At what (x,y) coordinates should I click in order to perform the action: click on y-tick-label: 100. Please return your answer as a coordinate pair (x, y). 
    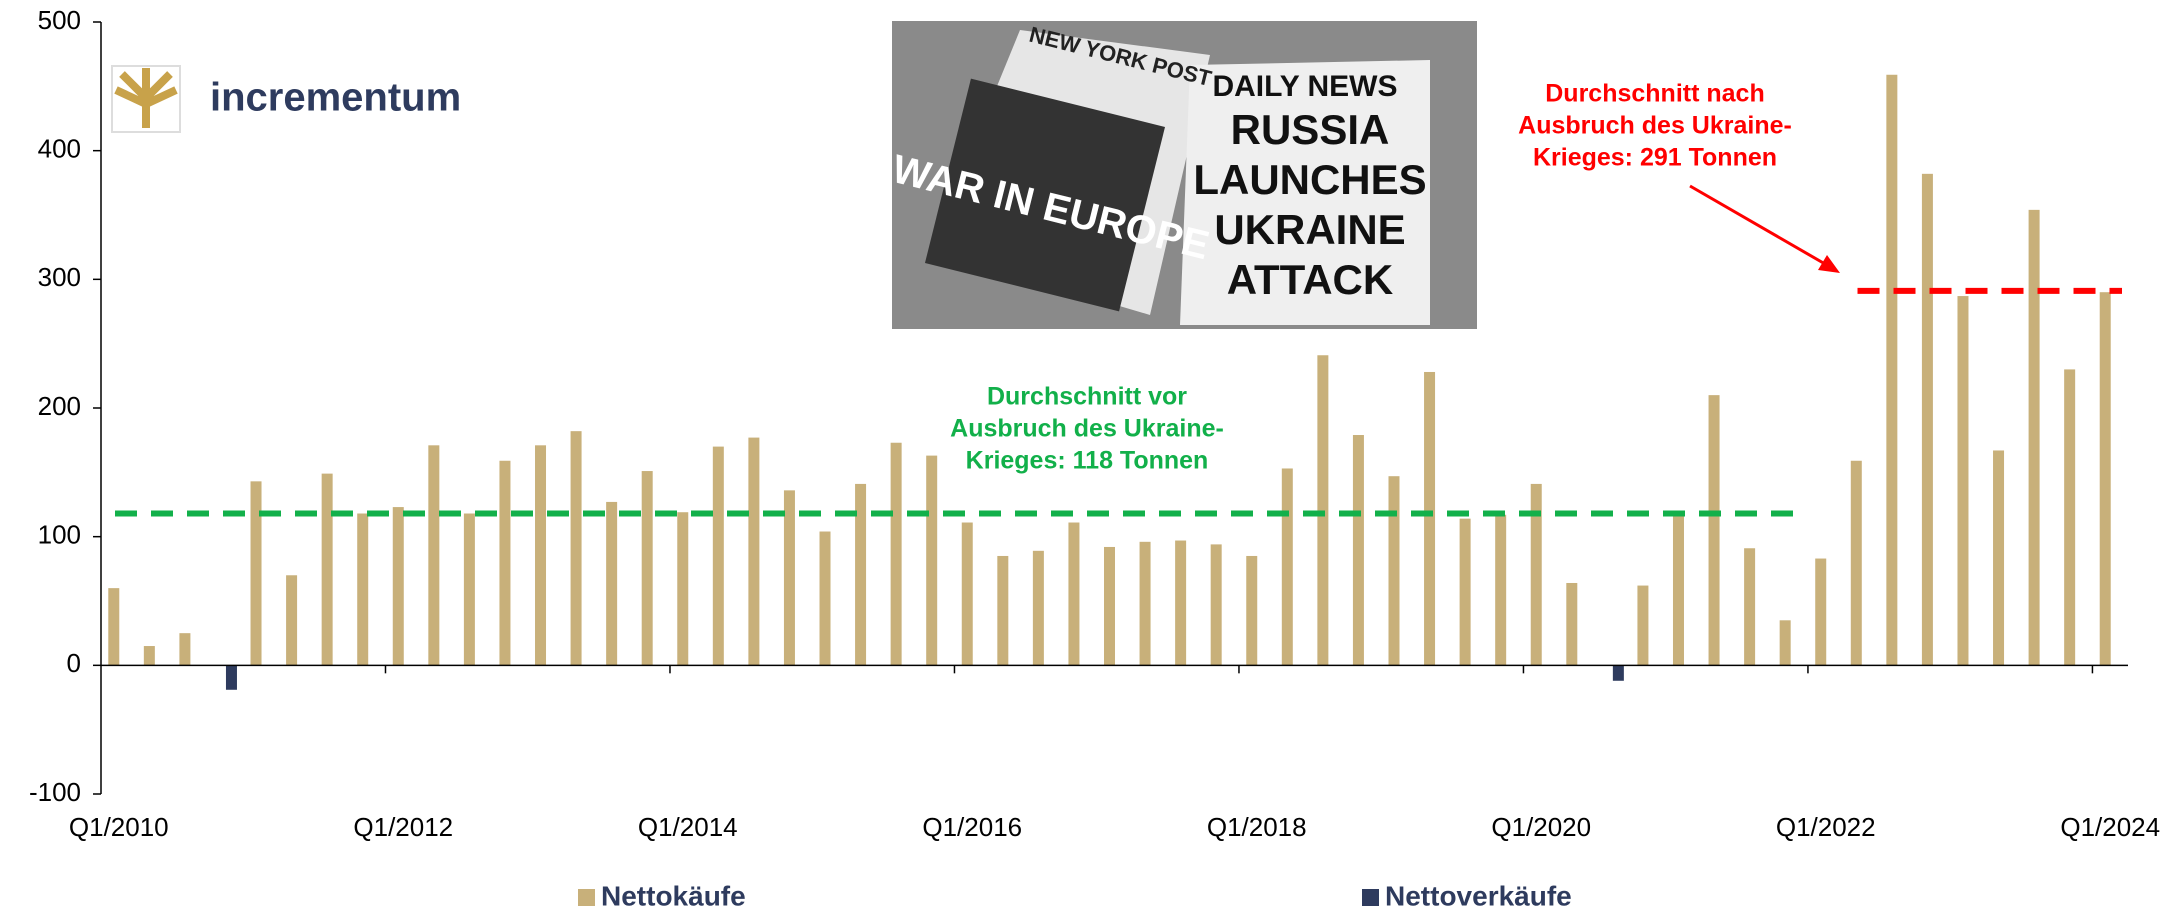
    Looking at the image, I should click on (59, 535).